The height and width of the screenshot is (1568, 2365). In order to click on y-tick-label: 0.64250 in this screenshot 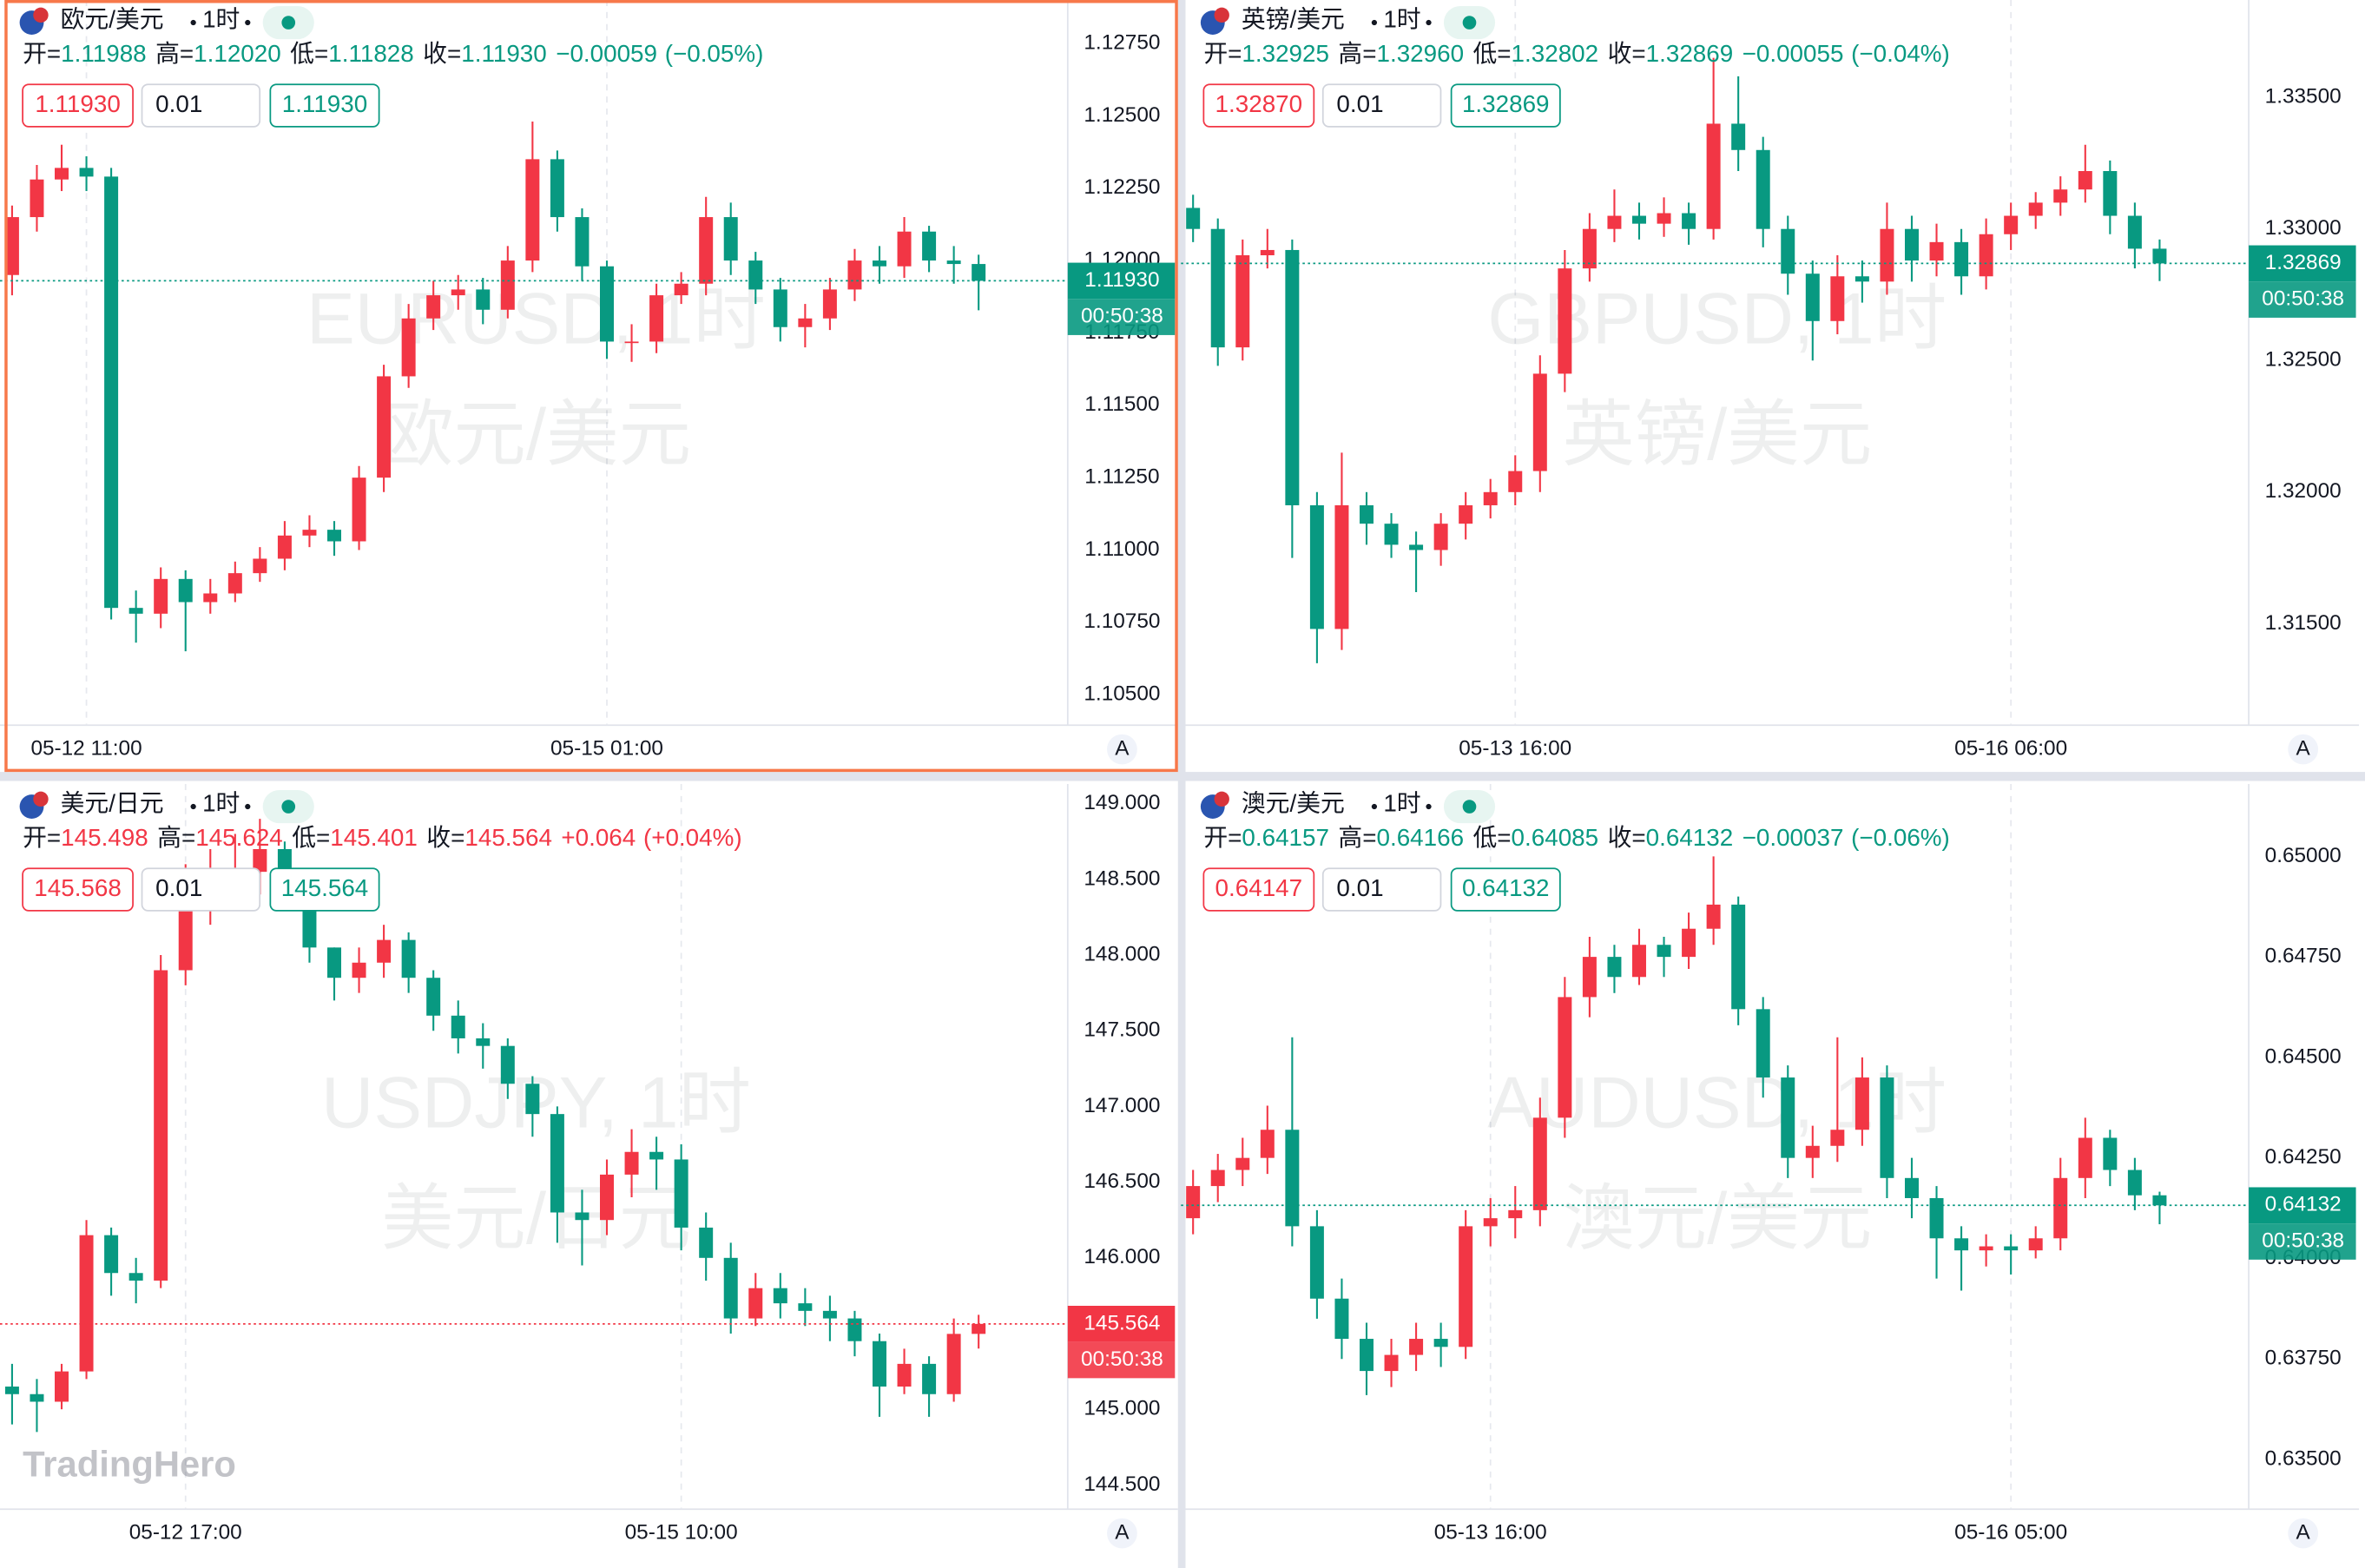, I will do `click(2303, 1157)`.